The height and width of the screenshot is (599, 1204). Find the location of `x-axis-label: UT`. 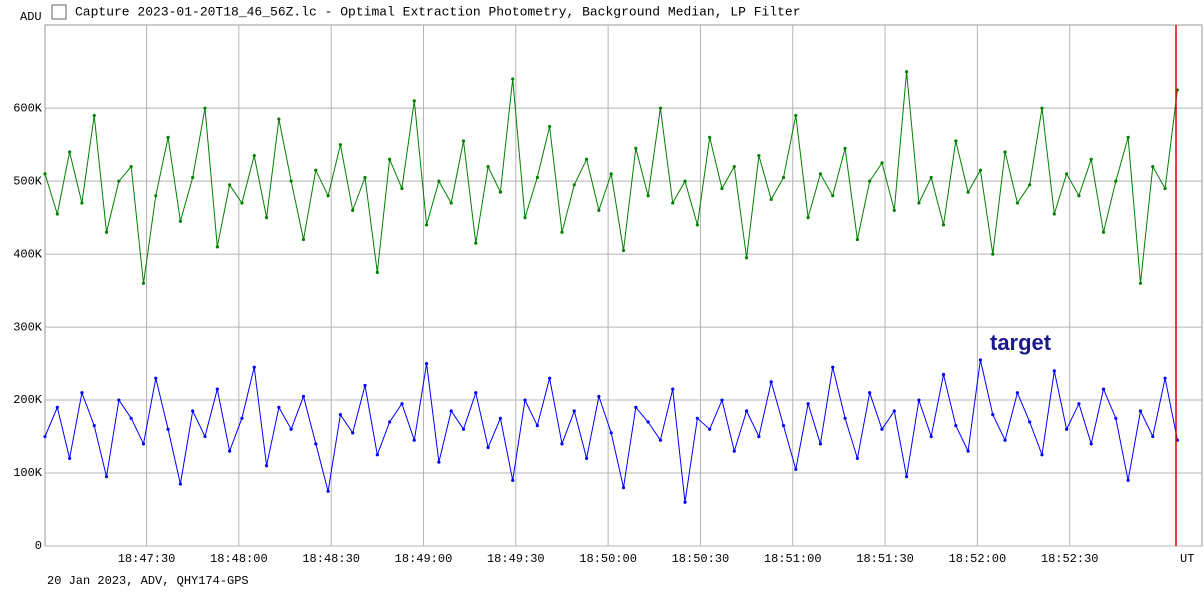

x-axis-label: UT is located at coordinates (1187, 559).